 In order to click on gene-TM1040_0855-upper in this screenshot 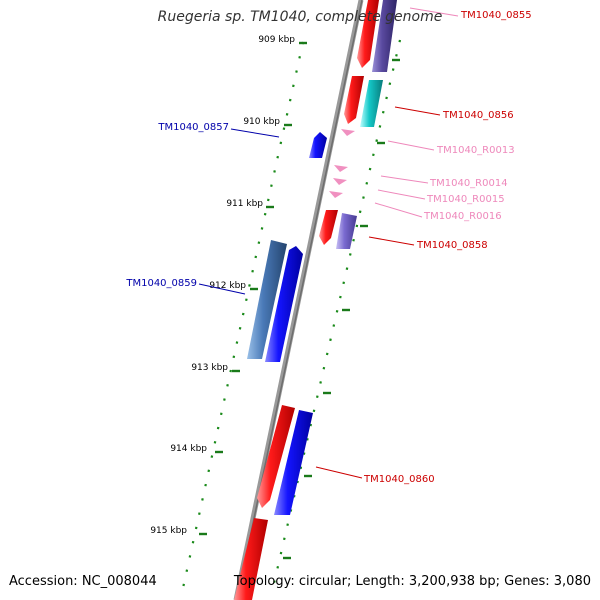, I will do `click(377, 36)`.